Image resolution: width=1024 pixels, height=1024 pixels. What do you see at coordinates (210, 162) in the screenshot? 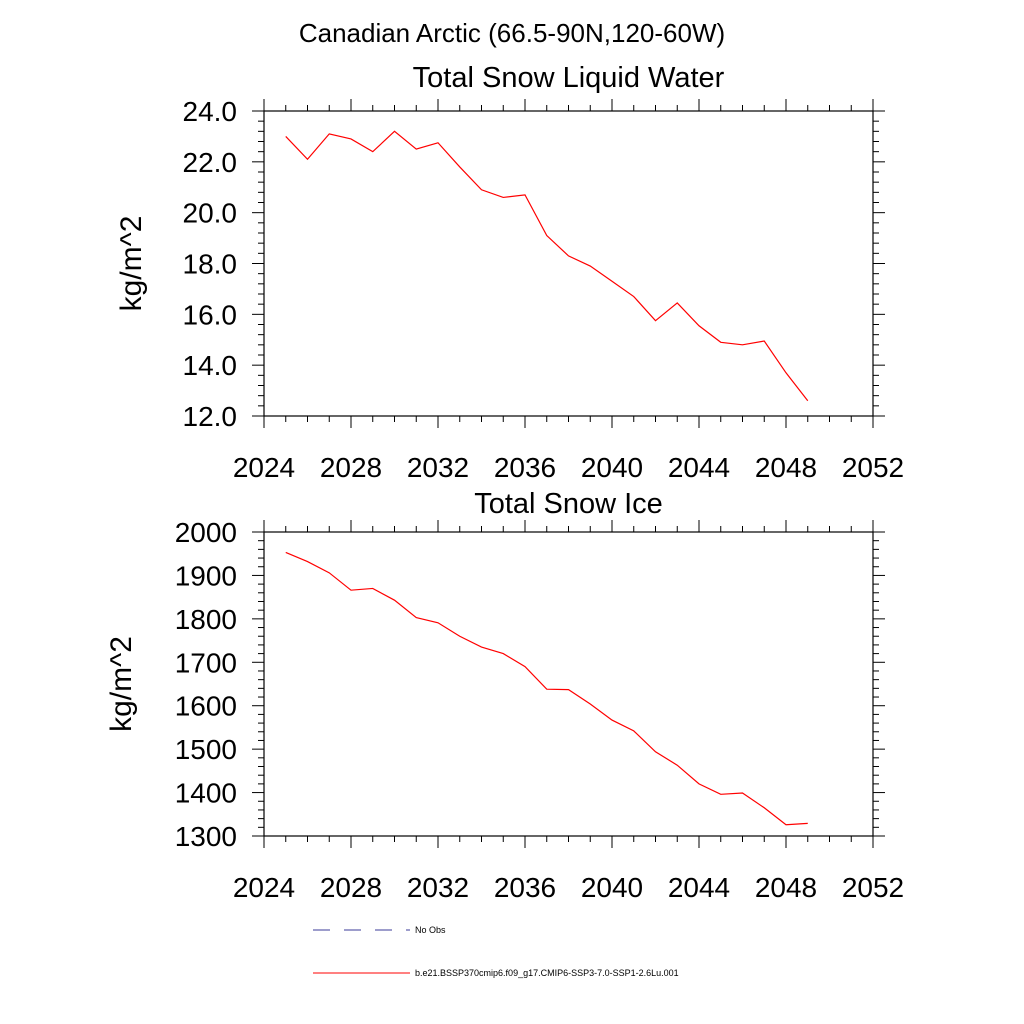
I see `y-tick-label: 22.0` at bounding box center [210, 162].